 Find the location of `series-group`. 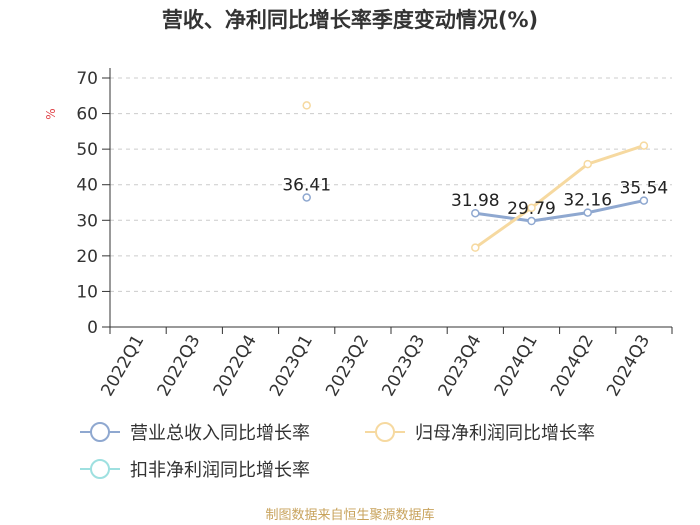

series-group is located at coordinates (475, 176).